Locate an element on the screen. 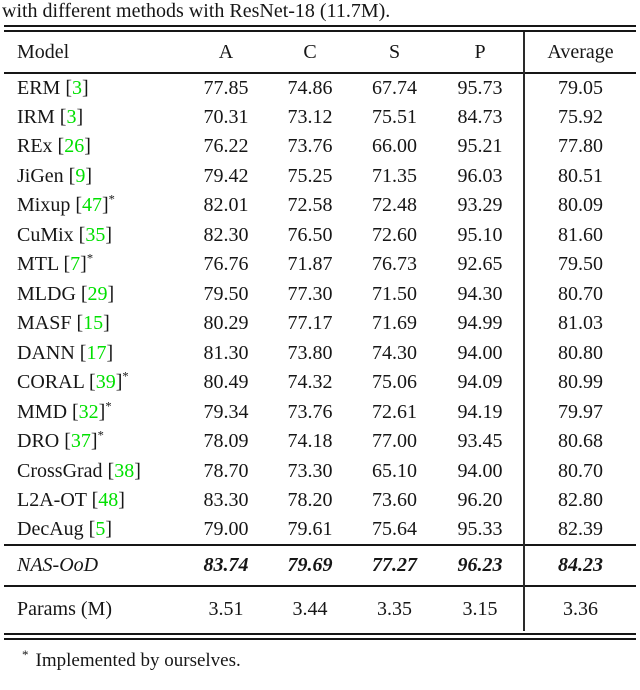  citation-link: 17 is located at coordinates (96, 352).